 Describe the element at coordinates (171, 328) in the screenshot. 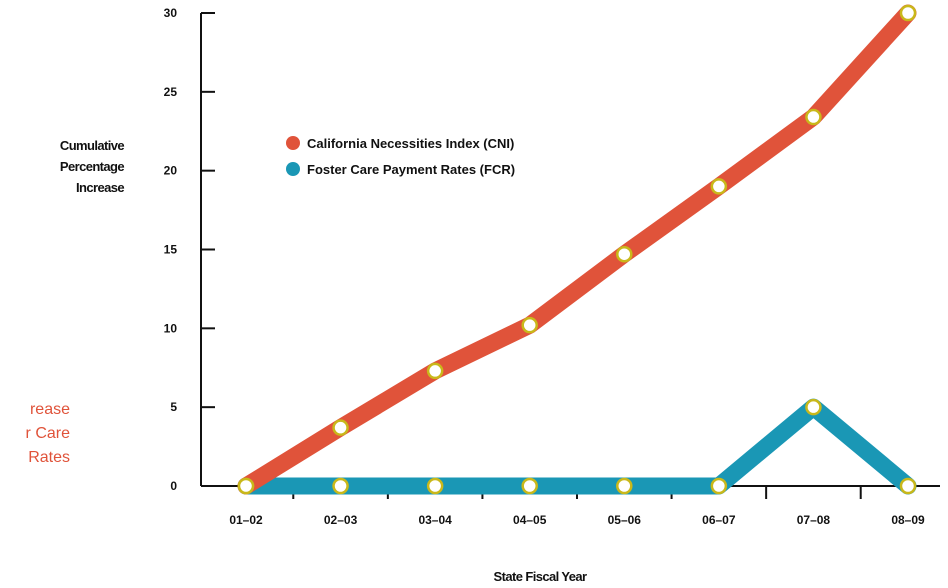

I see `y-tick-label: 10` at that location.